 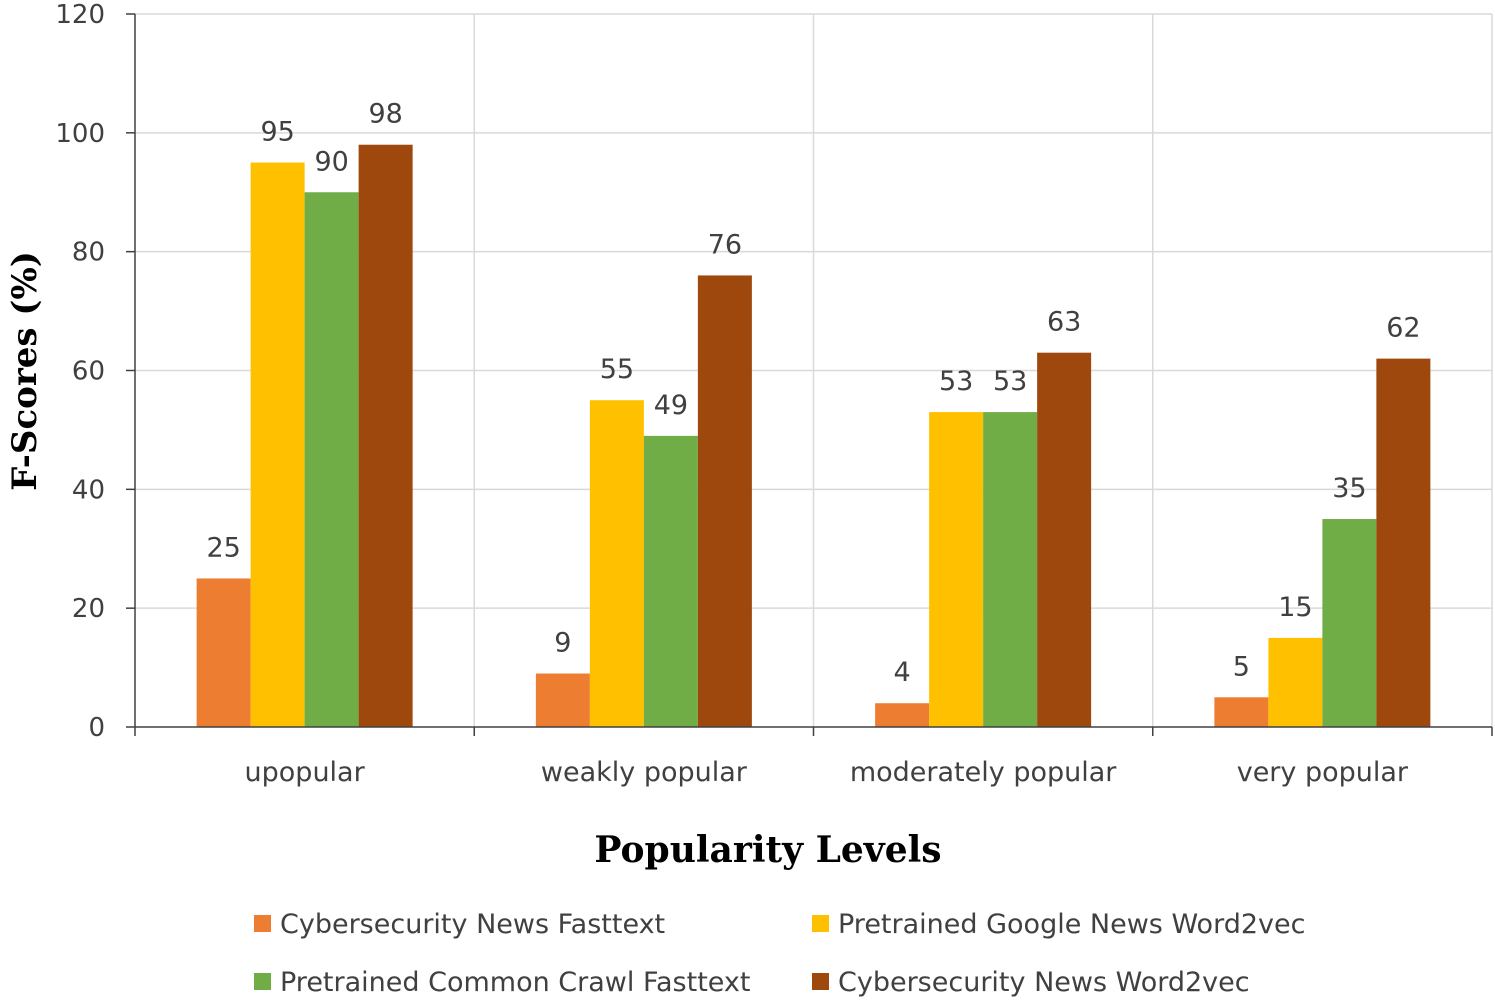 What do you see at coordinates (88, 253) in the screenshot?
I see `y-tick-label: 80` at bounding box center [88, 253].